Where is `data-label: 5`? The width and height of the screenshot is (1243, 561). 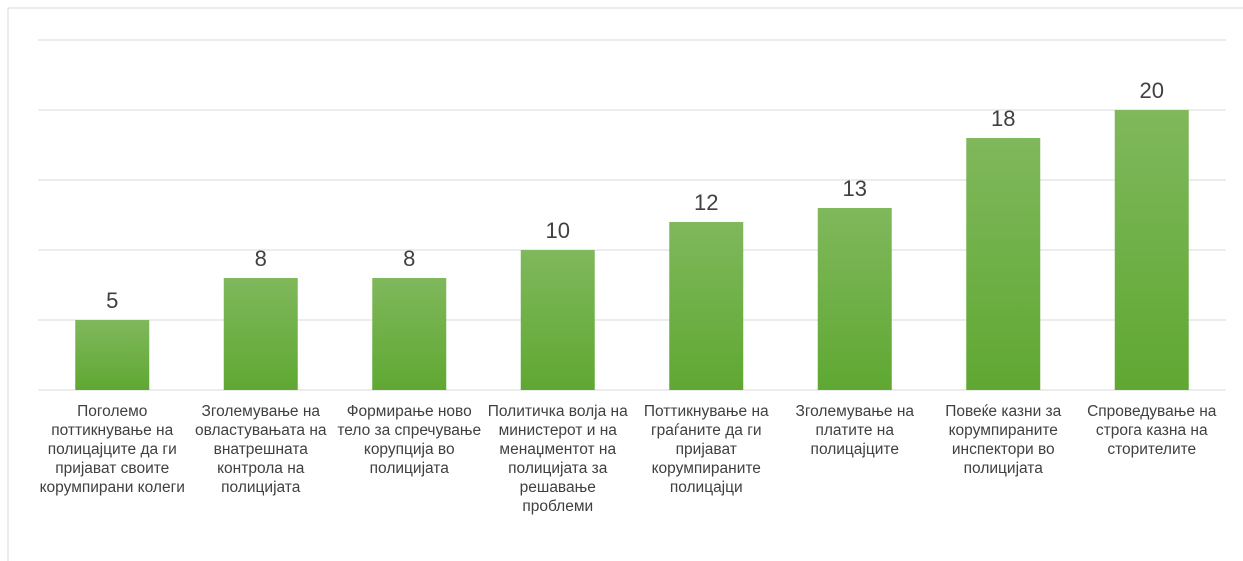 data-label: 5 is located at coordinates (112, 300).